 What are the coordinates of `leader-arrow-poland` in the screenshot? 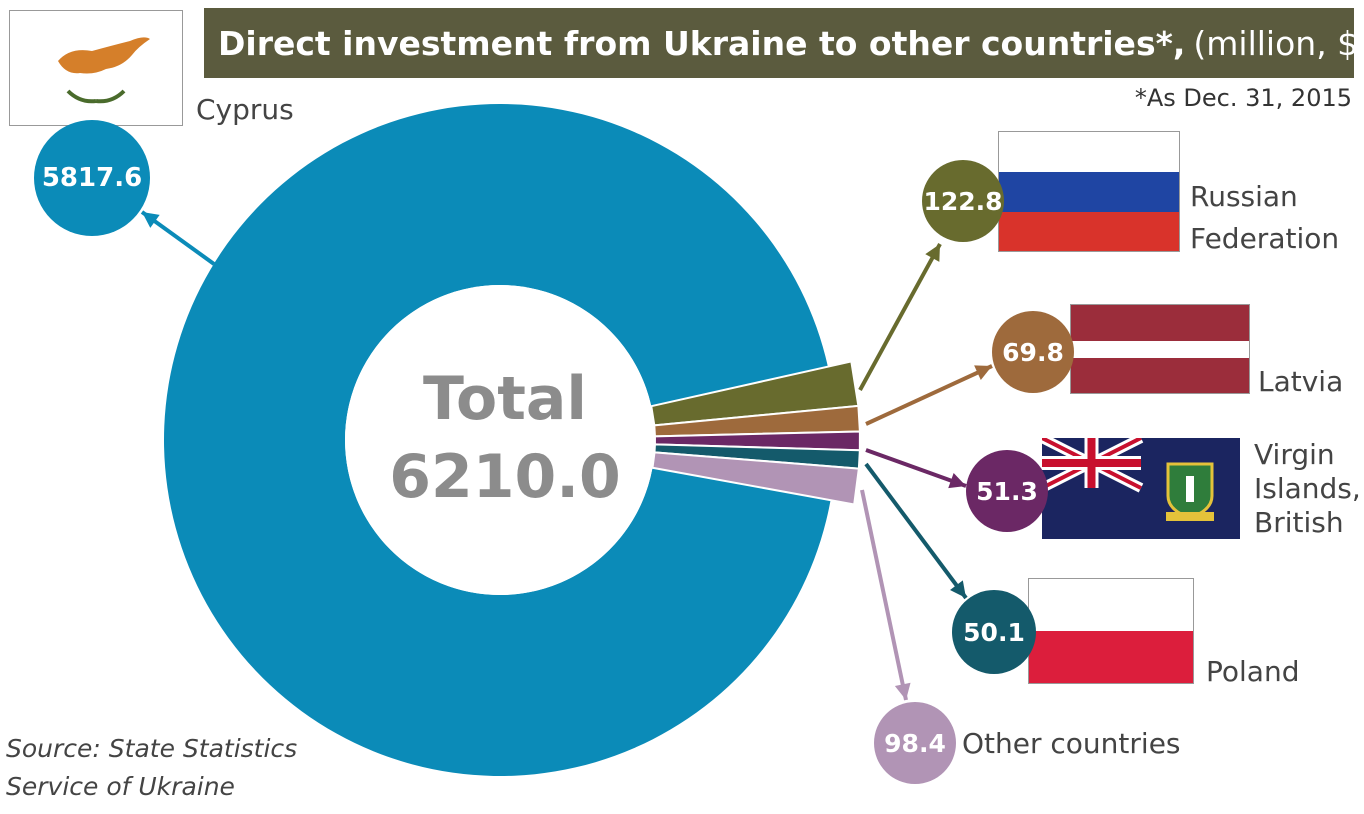 It's located at (916, 531).